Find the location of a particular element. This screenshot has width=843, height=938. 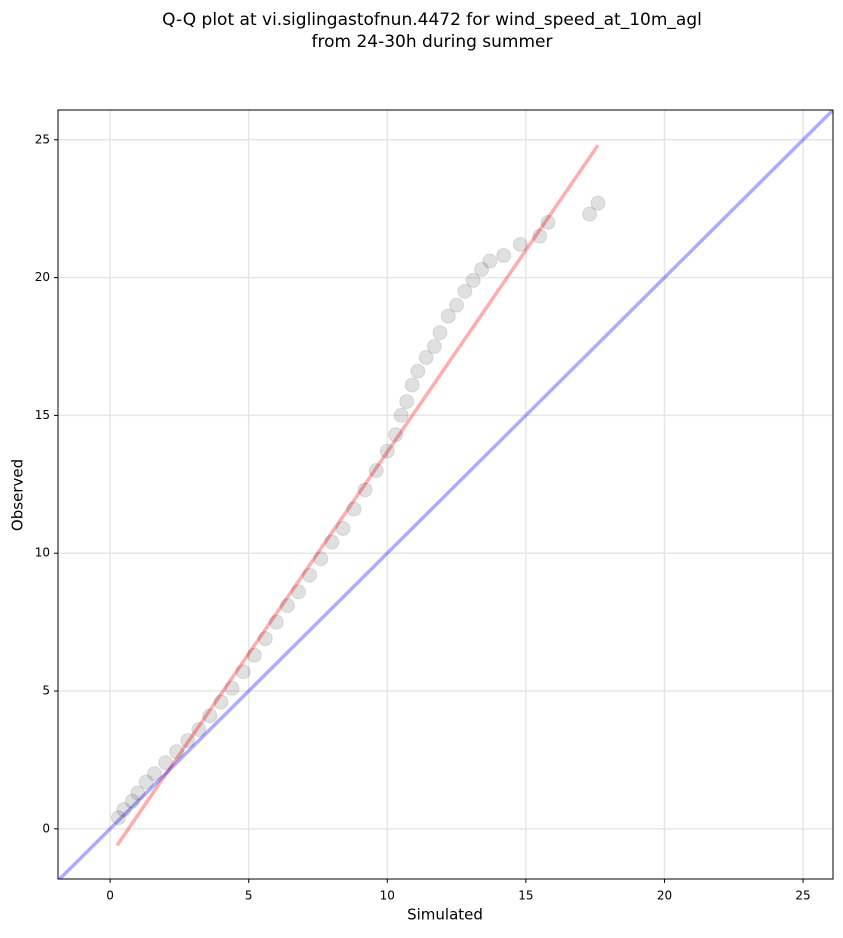

x-axis-label: Simulated is located at coordinates (445, 915).